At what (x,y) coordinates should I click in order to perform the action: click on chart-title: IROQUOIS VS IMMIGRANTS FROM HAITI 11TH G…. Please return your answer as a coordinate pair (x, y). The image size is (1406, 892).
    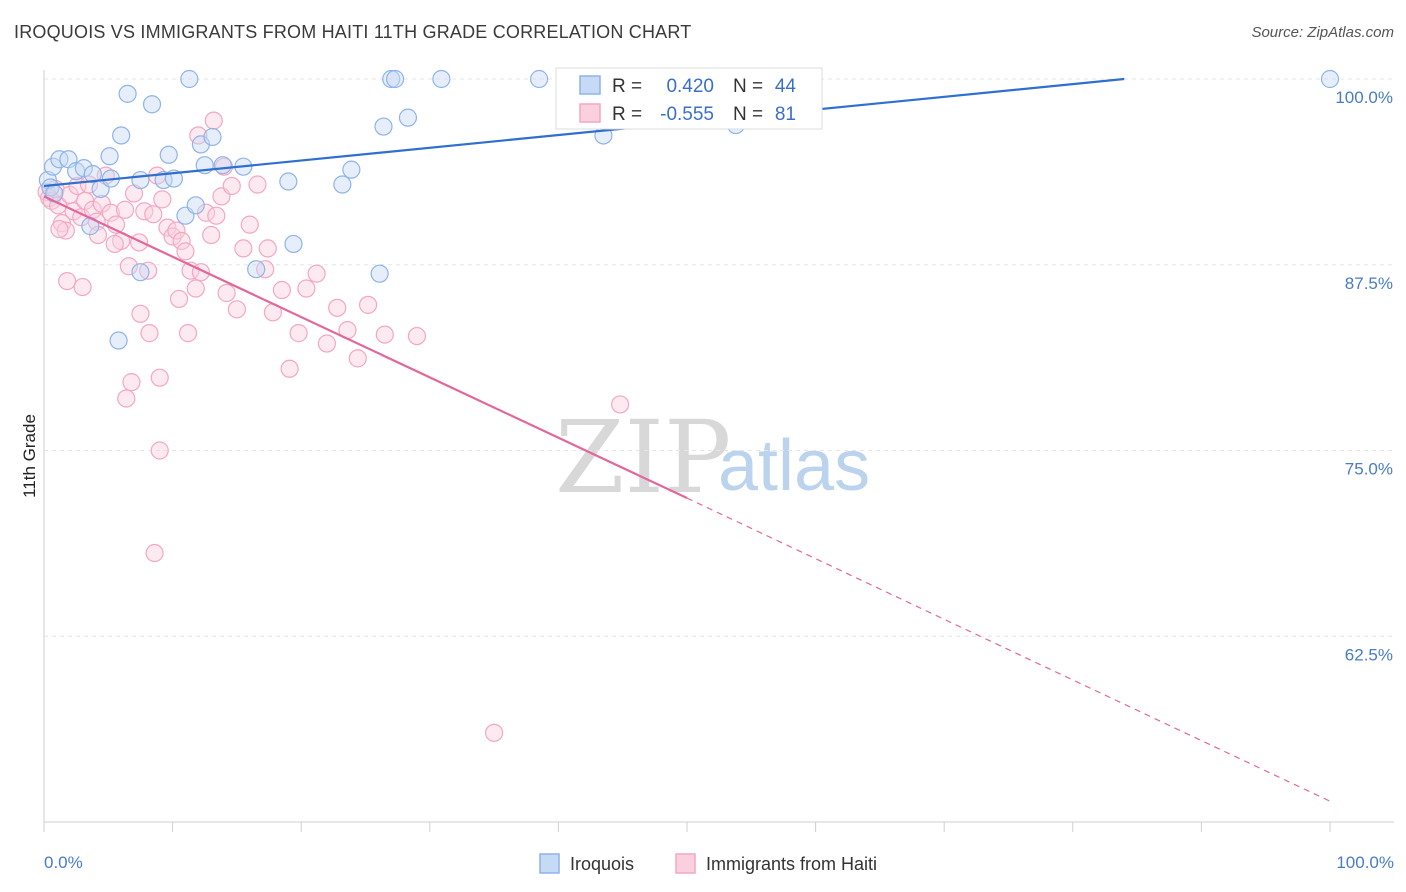
    Looking at the image, I should click on (353, 32).